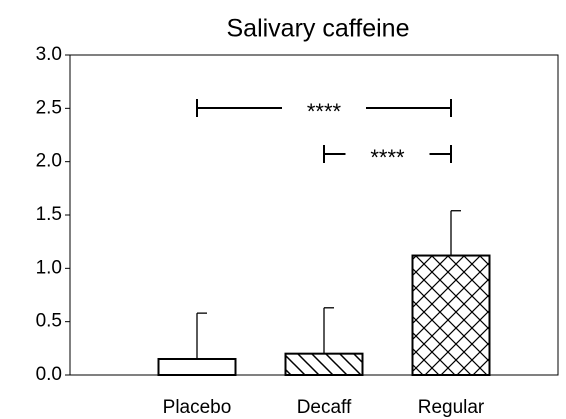 The height and width of the screenshot is (419, 566). Describe the element at coordinates (49, 161) in the screenshot. I see `y-tick-label: 2.0` at that location.